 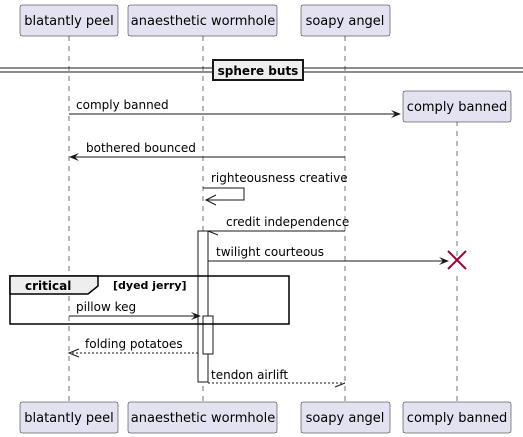 What do you see at coordinates (249, 375) in the screenshot?
I see `message-label: tendon airlift` at bounding box center [249, 375].